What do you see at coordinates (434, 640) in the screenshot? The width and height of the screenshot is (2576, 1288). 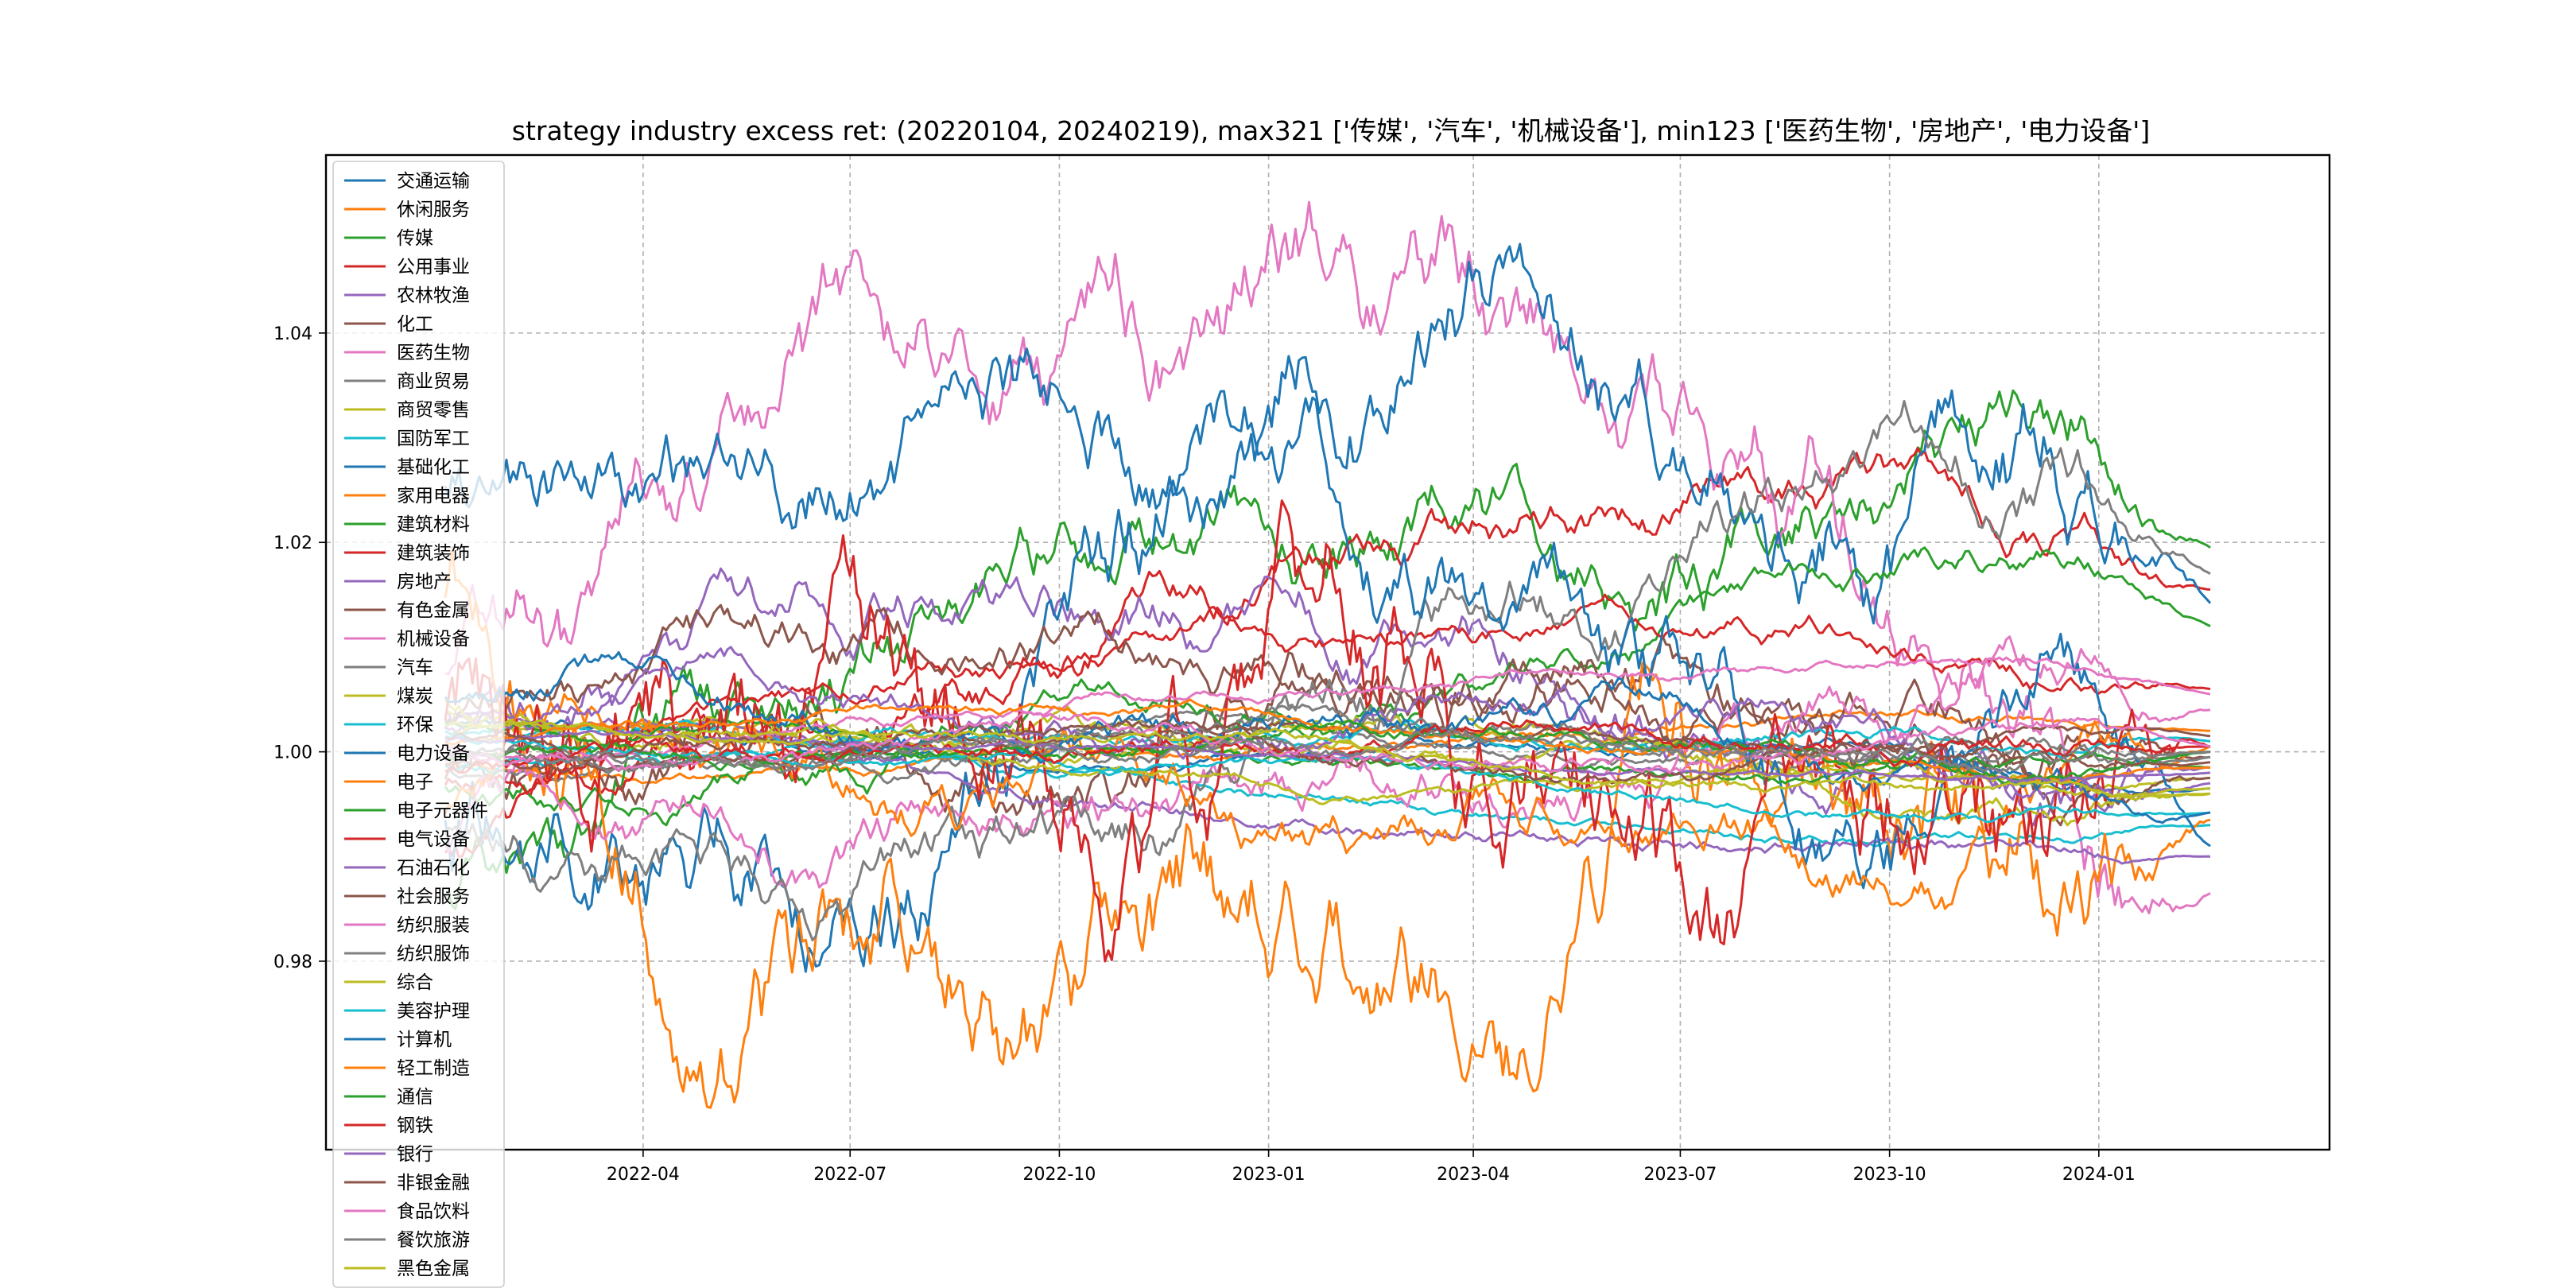 I see `legend-label: 机械设备` at bounding box center [434, 640].